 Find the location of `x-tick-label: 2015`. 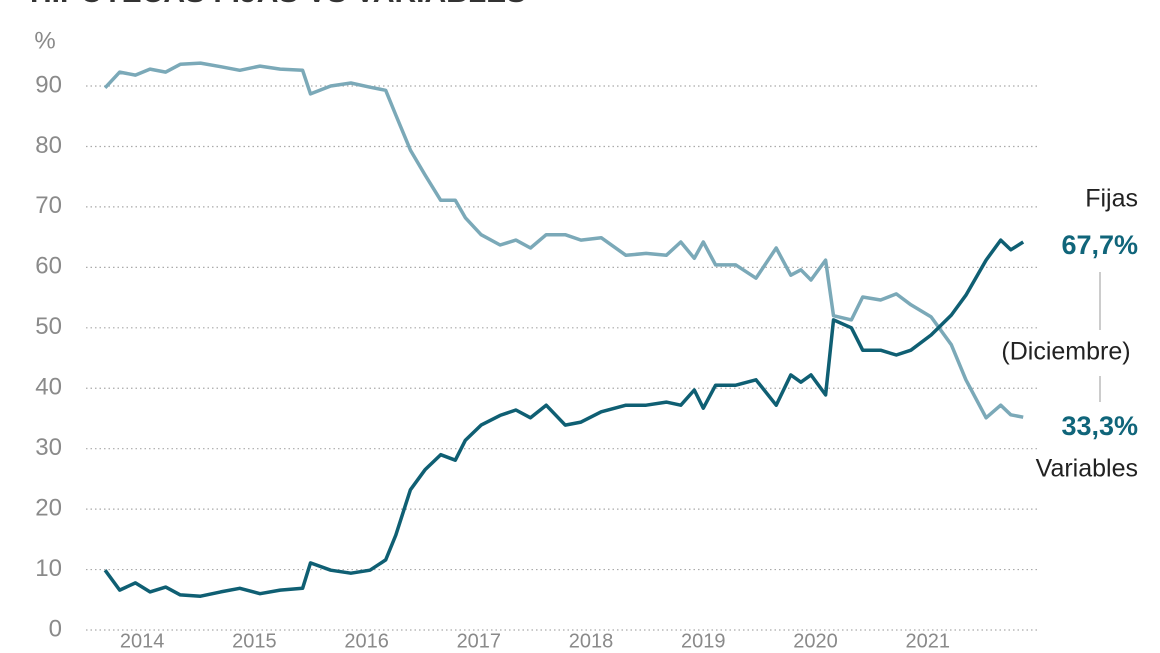

x-tick-label: 2015 is located at coordinates (254, 641).